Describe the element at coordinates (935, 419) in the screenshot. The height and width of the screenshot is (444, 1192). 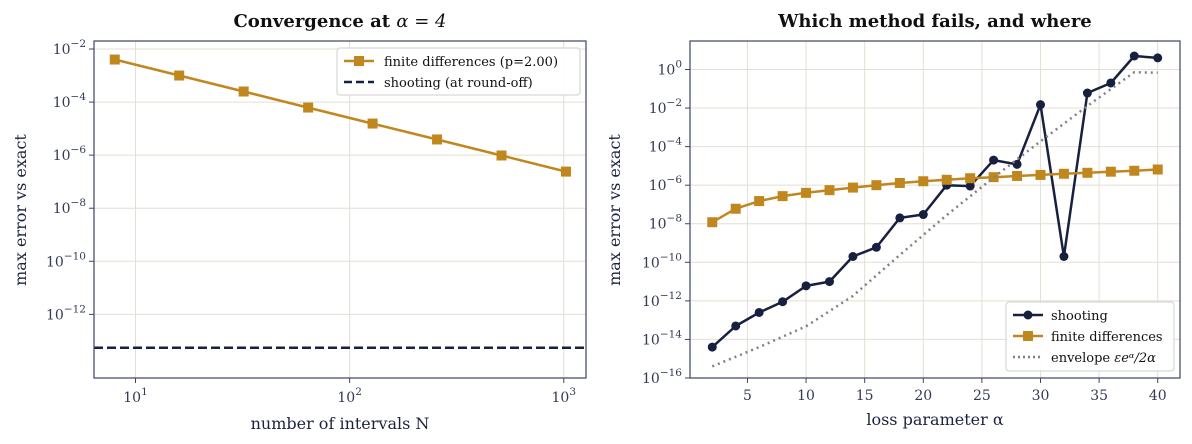
I see `x-axis-label-right: loss parameter α` at that location.